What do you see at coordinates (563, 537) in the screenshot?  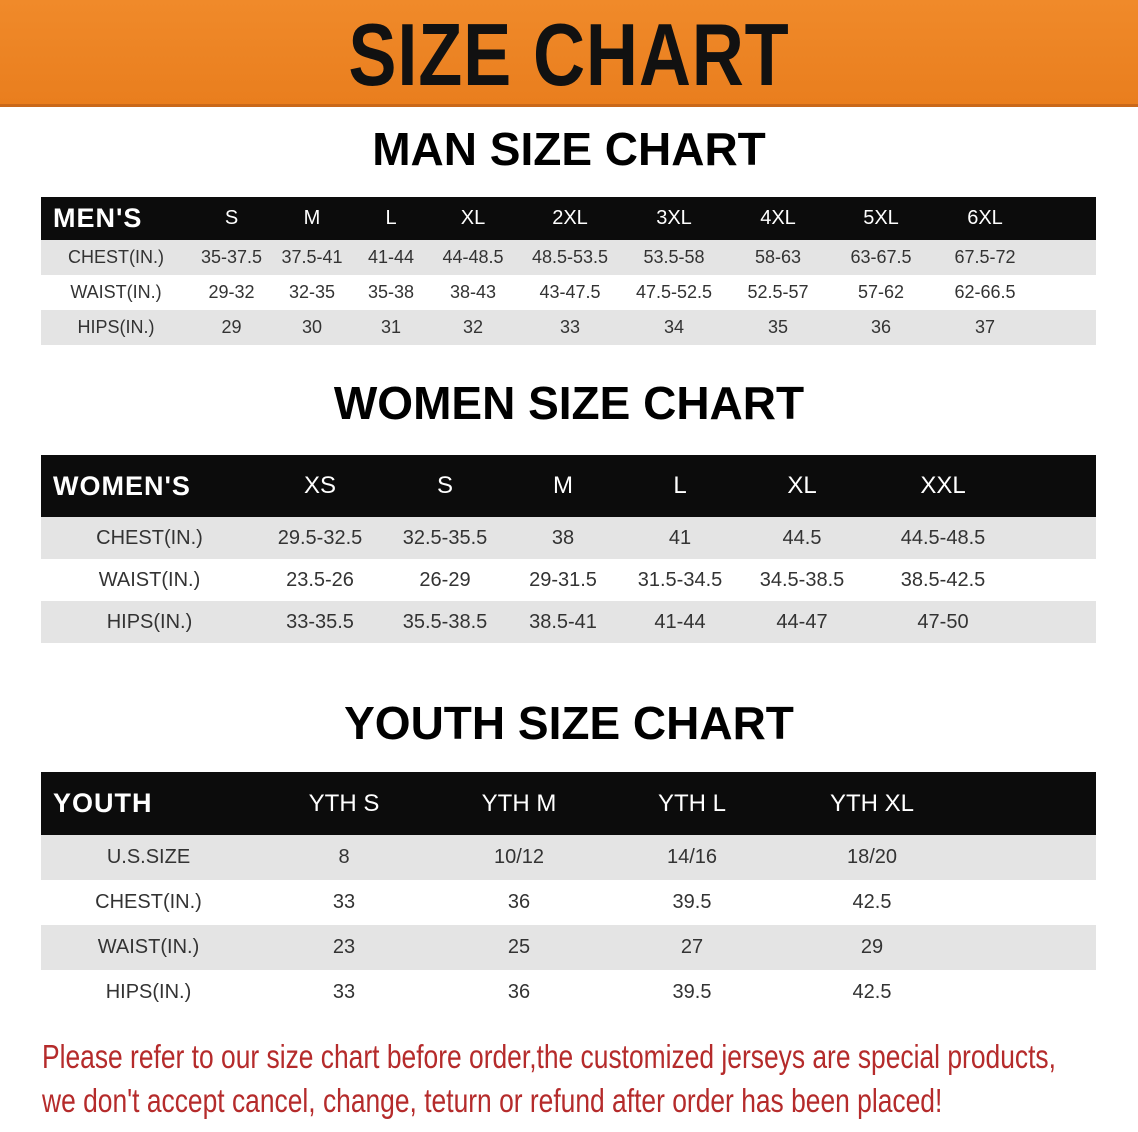 I see `table-cell: 38` at bounding box center [563, 537].